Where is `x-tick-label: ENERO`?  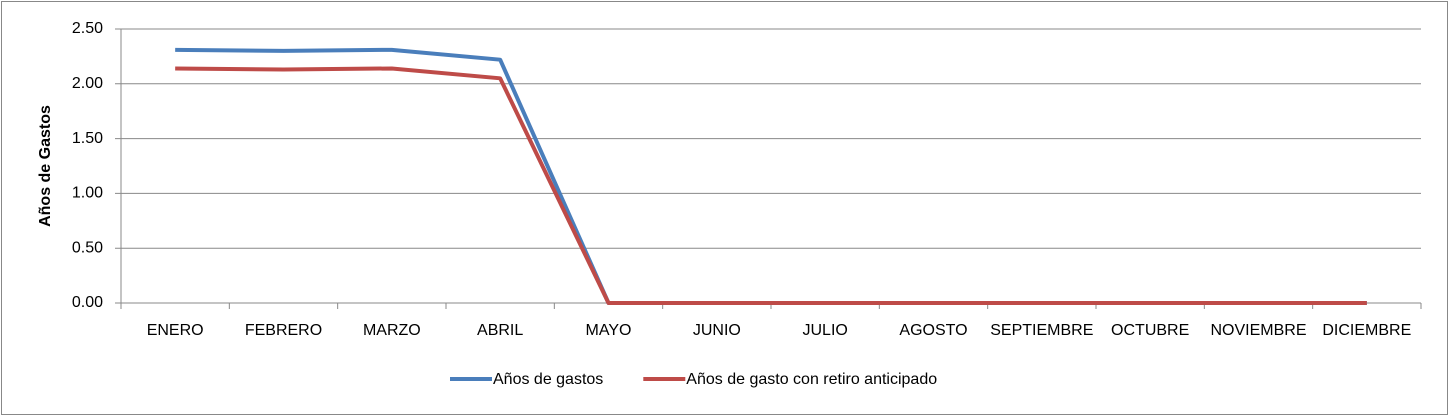
x-tick-label: ENERO is located at coordinates (175, 330).